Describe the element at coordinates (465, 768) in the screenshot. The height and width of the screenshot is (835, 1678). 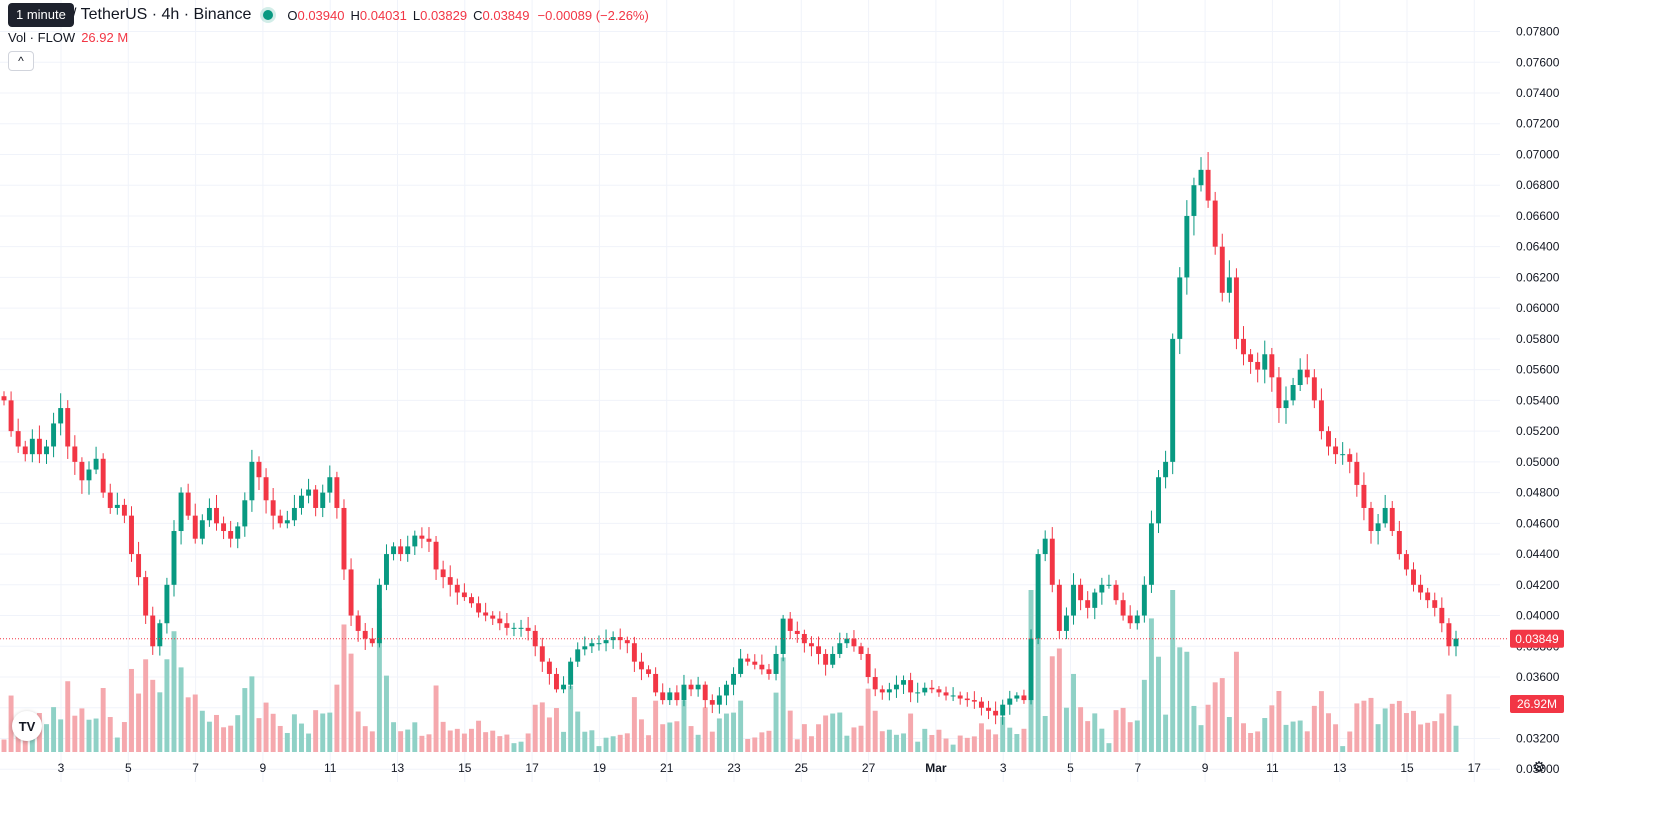
I see `time-tick-label: 15` at that location.